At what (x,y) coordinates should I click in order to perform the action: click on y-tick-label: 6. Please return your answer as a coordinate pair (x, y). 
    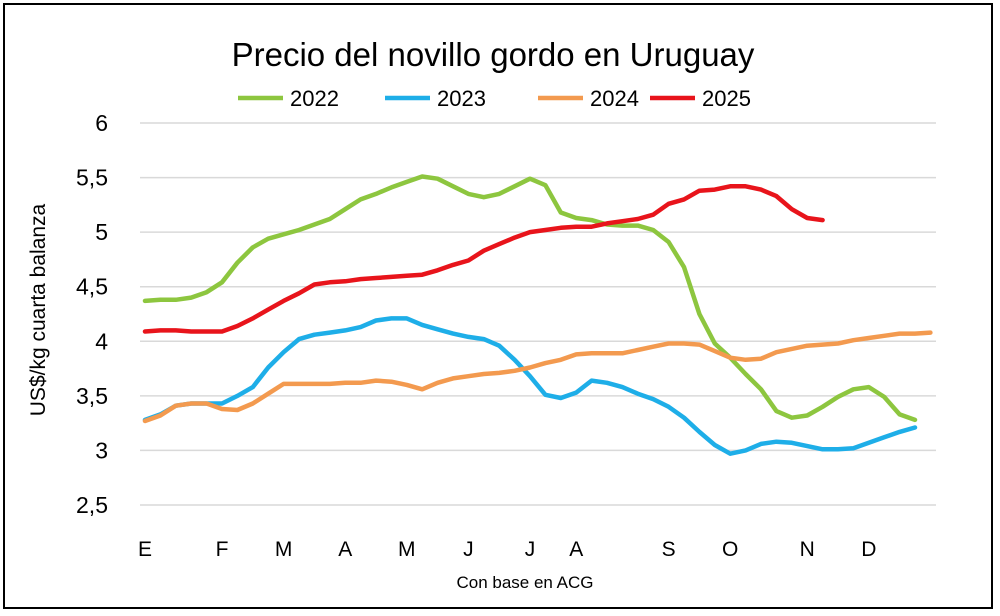
    Looking at the image, I should click on (101, 123).